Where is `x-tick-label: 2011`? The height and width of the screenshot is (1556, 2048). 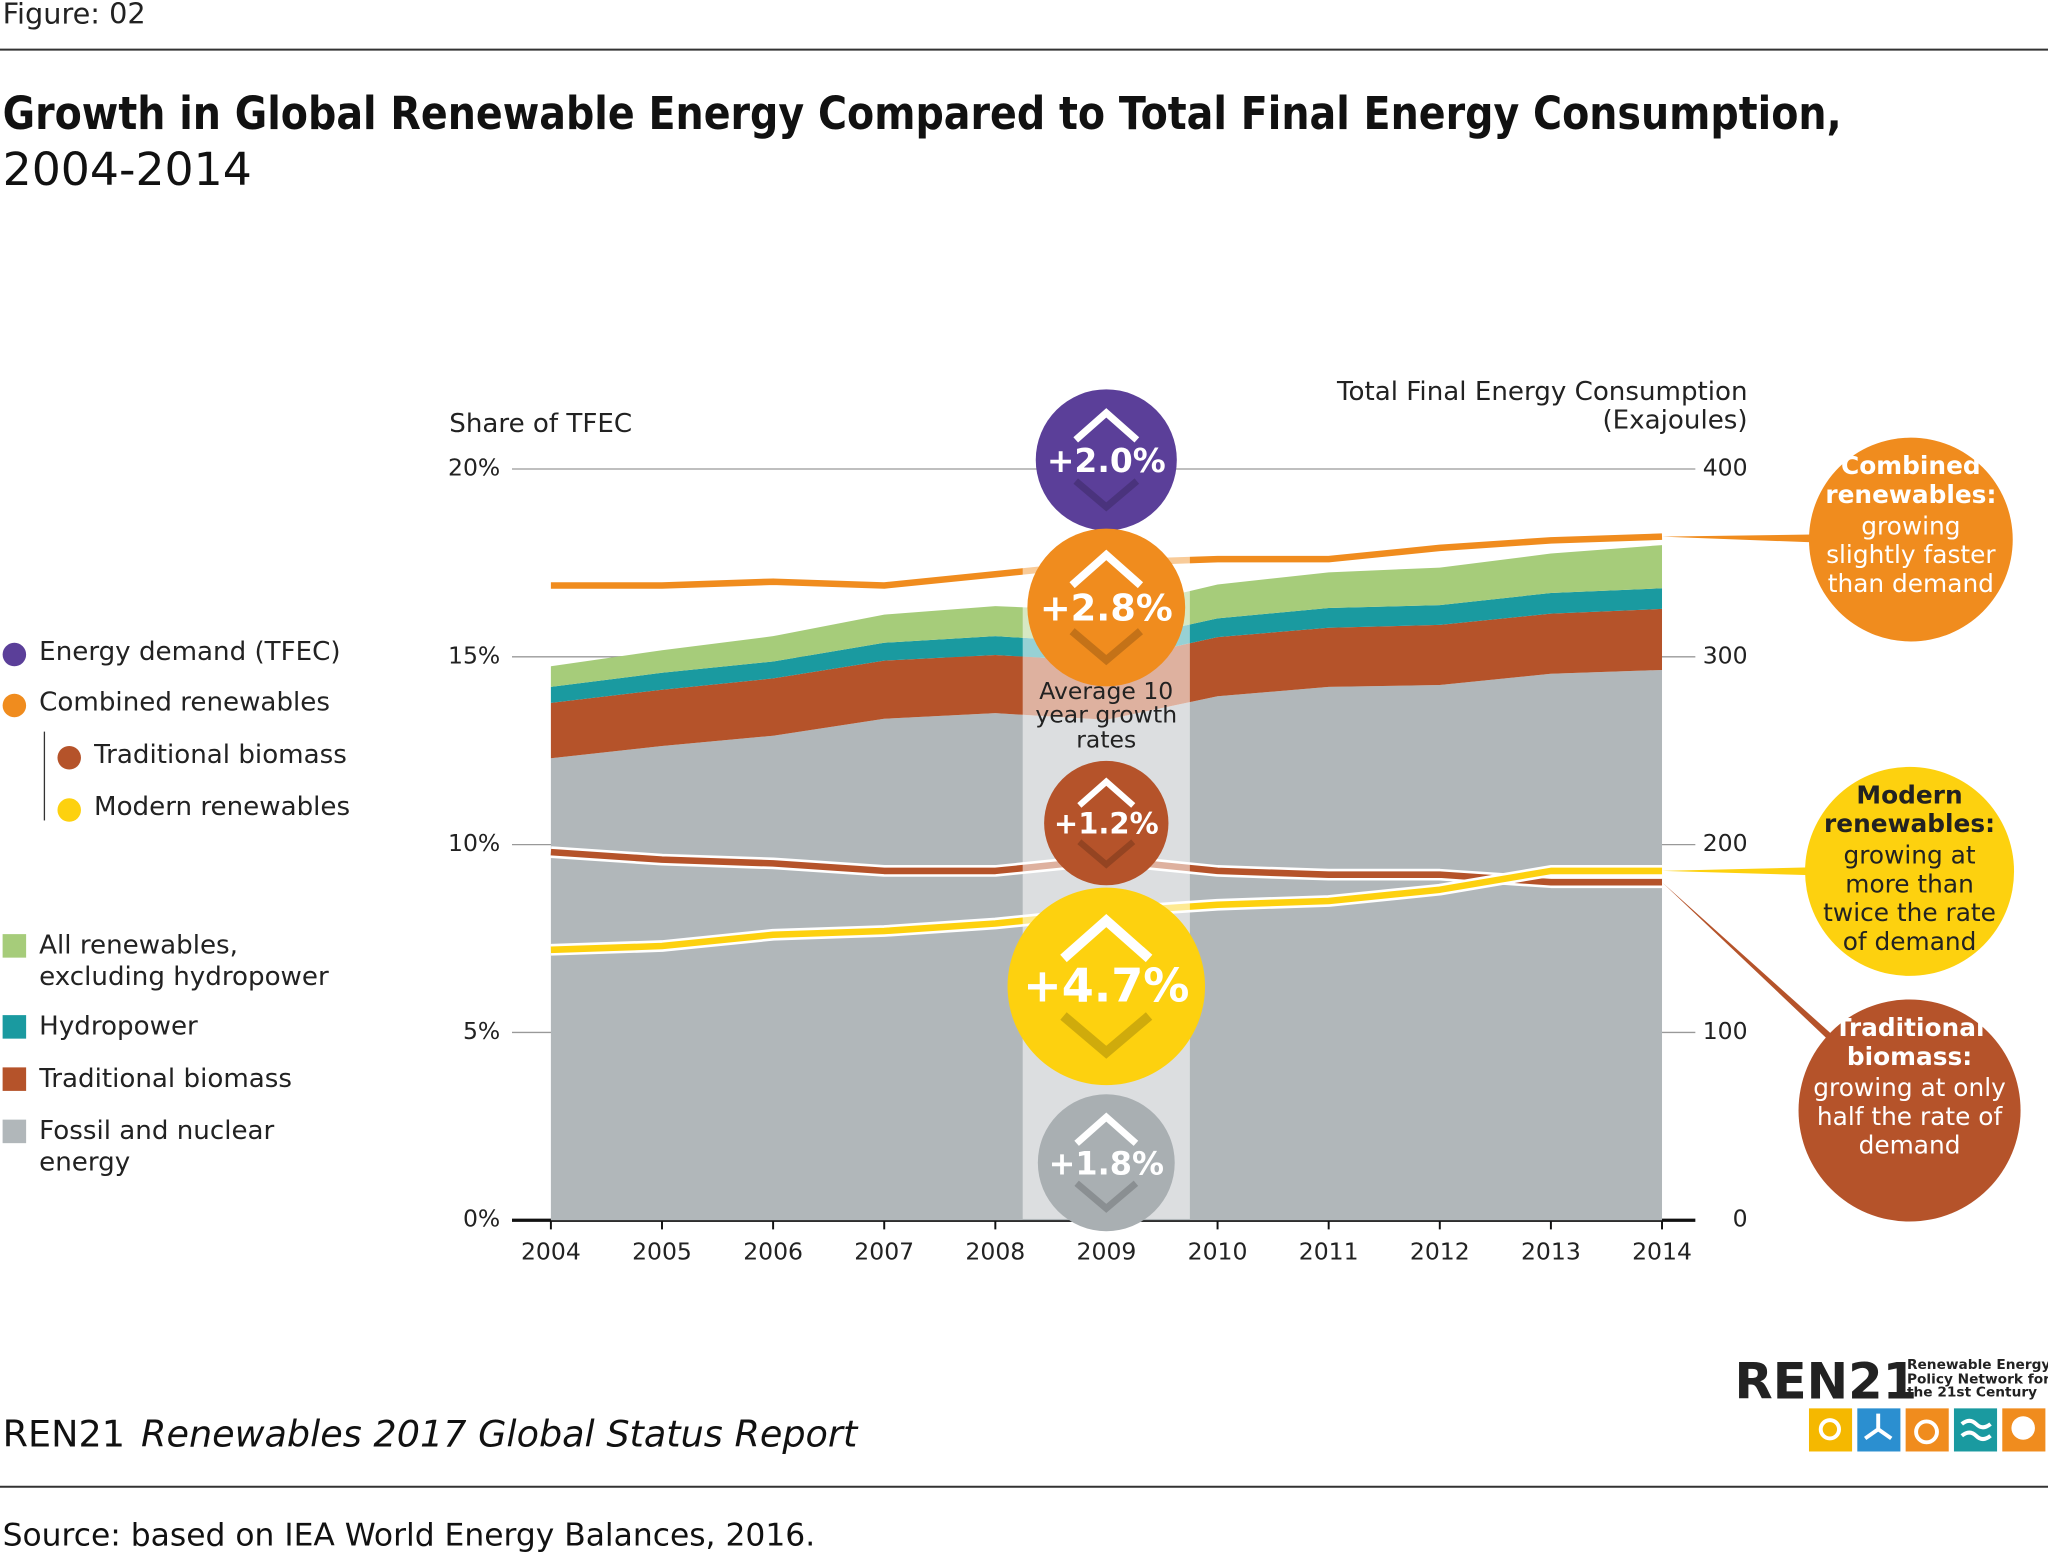
x-tick-label: 2011 is located at coordinates (1329, 1251).